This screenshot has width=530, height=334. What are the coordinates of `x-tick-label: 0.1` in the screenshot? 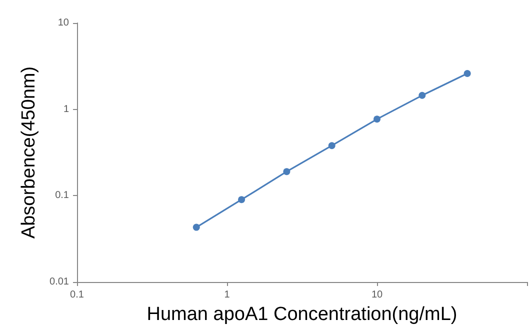 It's located at (77, 295).